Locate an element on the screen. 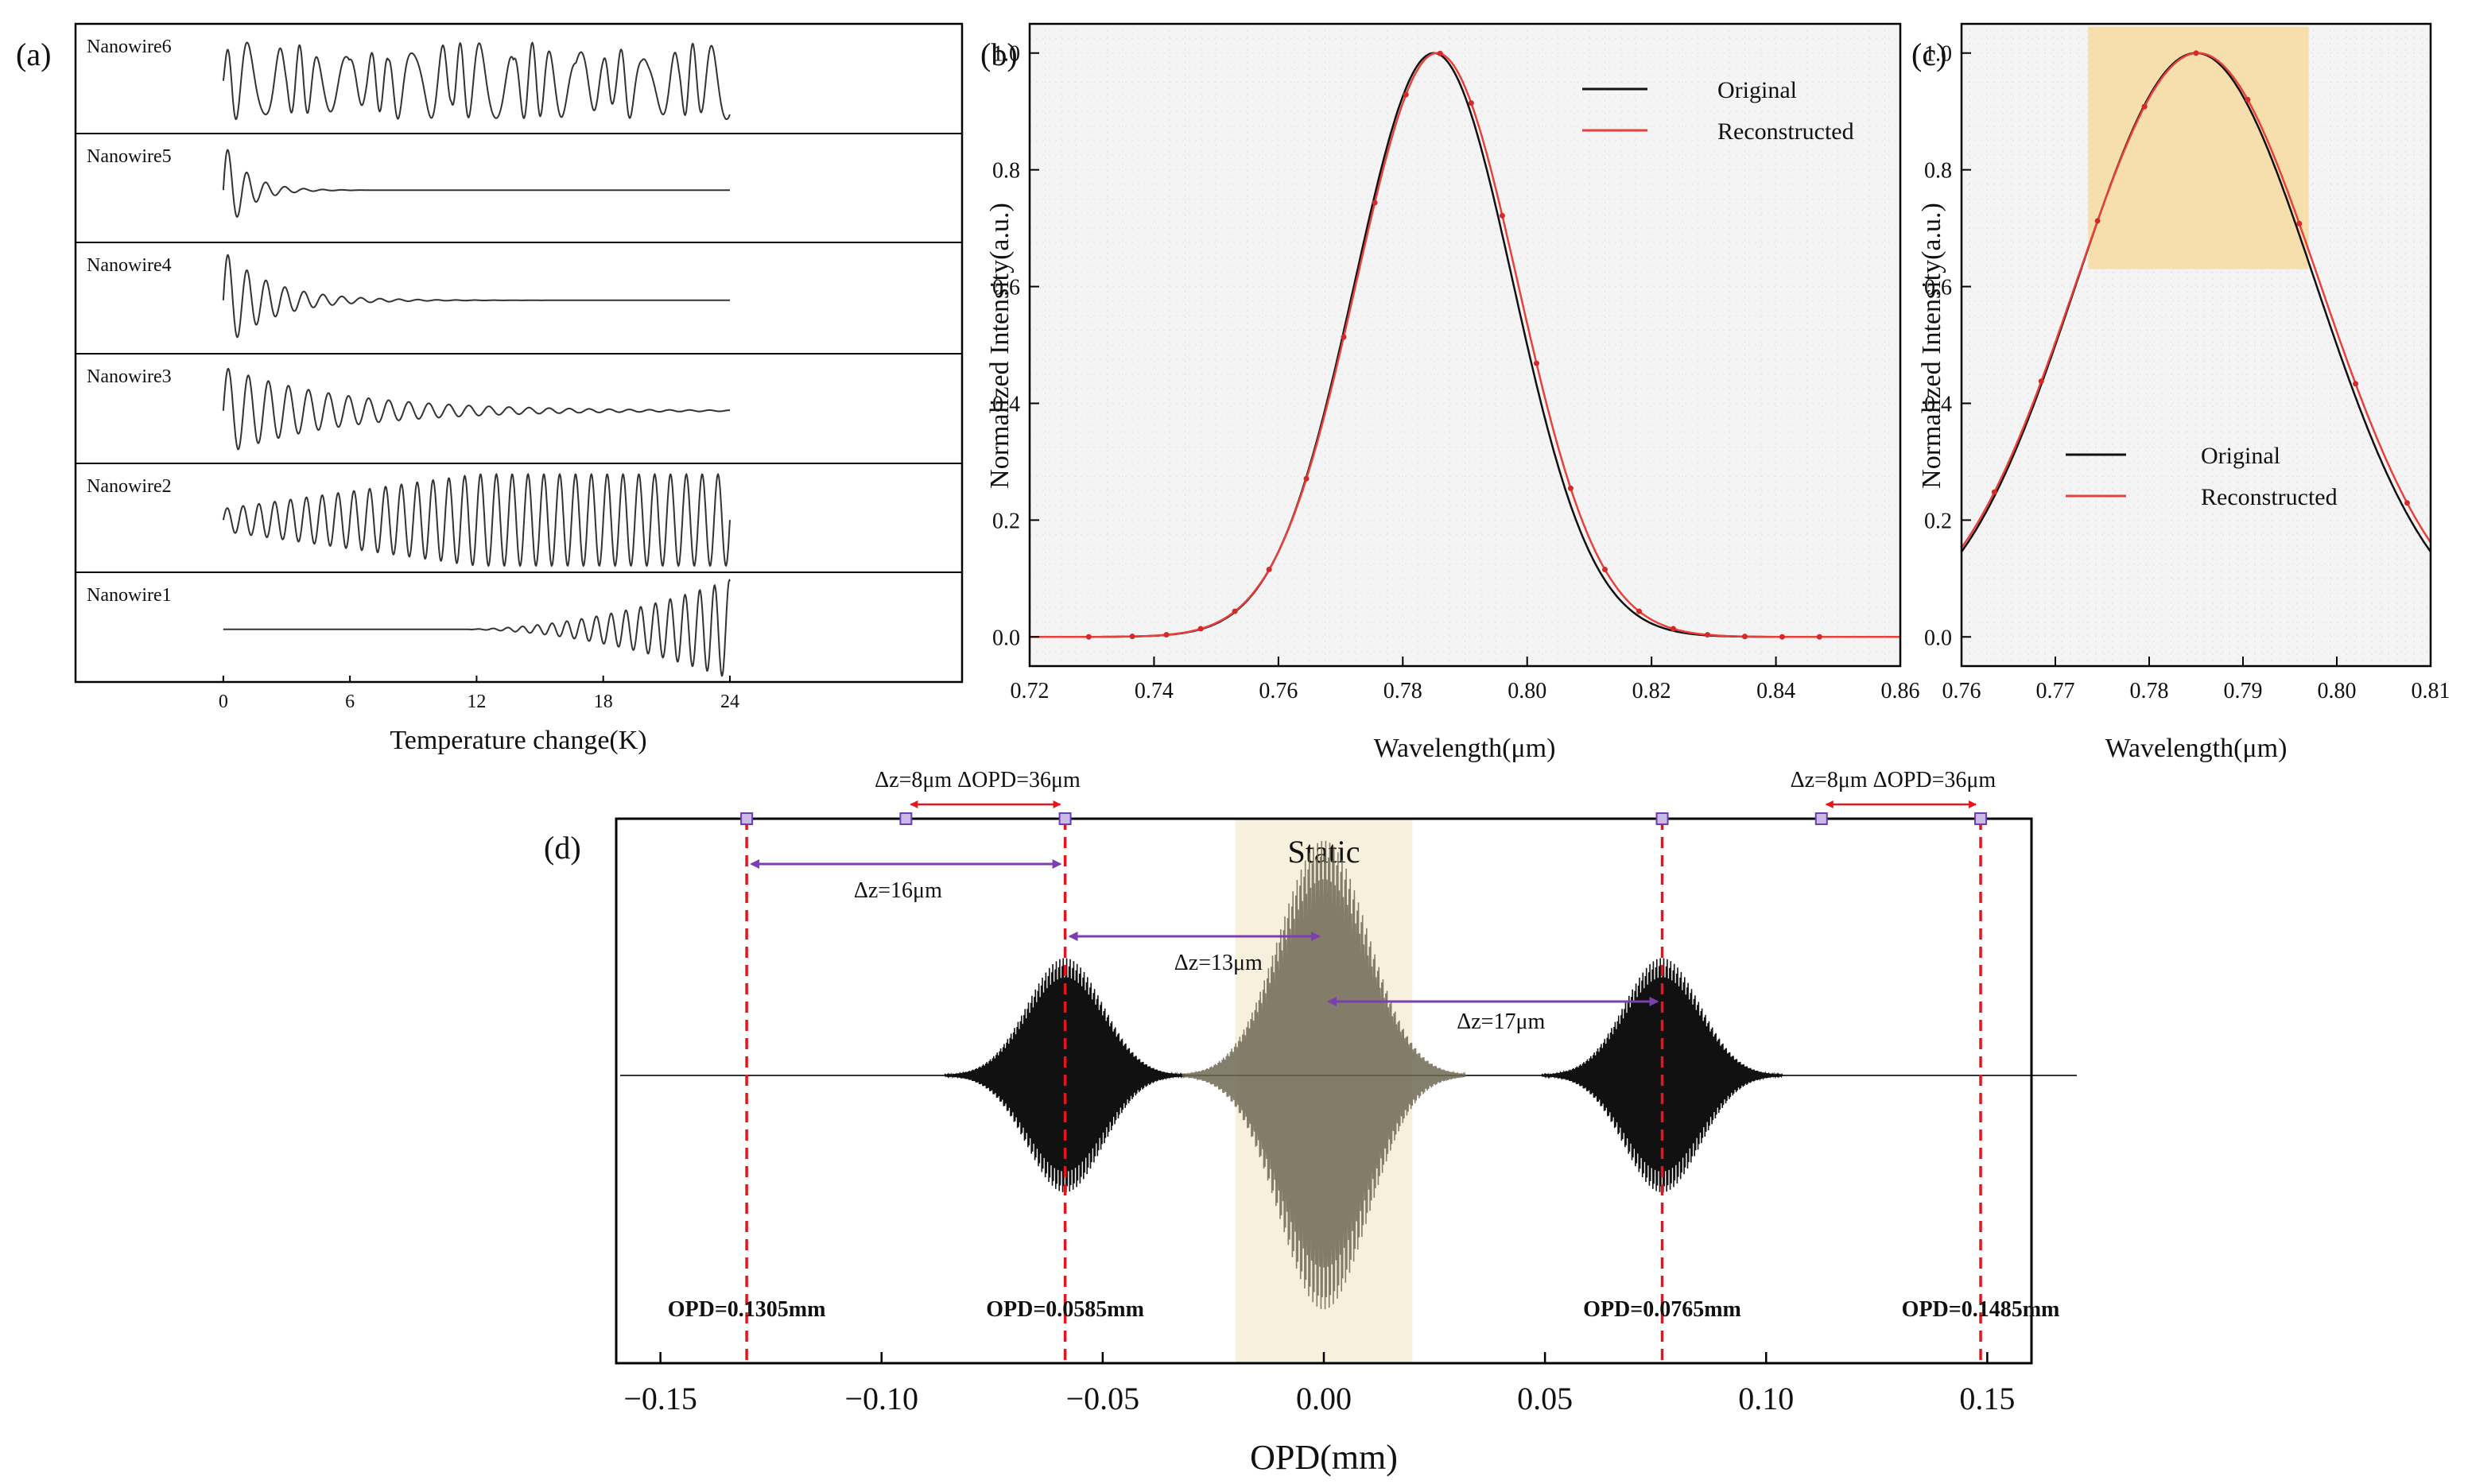 This screenshot has height=1484, width=2468. panel-label-d: (d) is located at coordinates (562, 848).